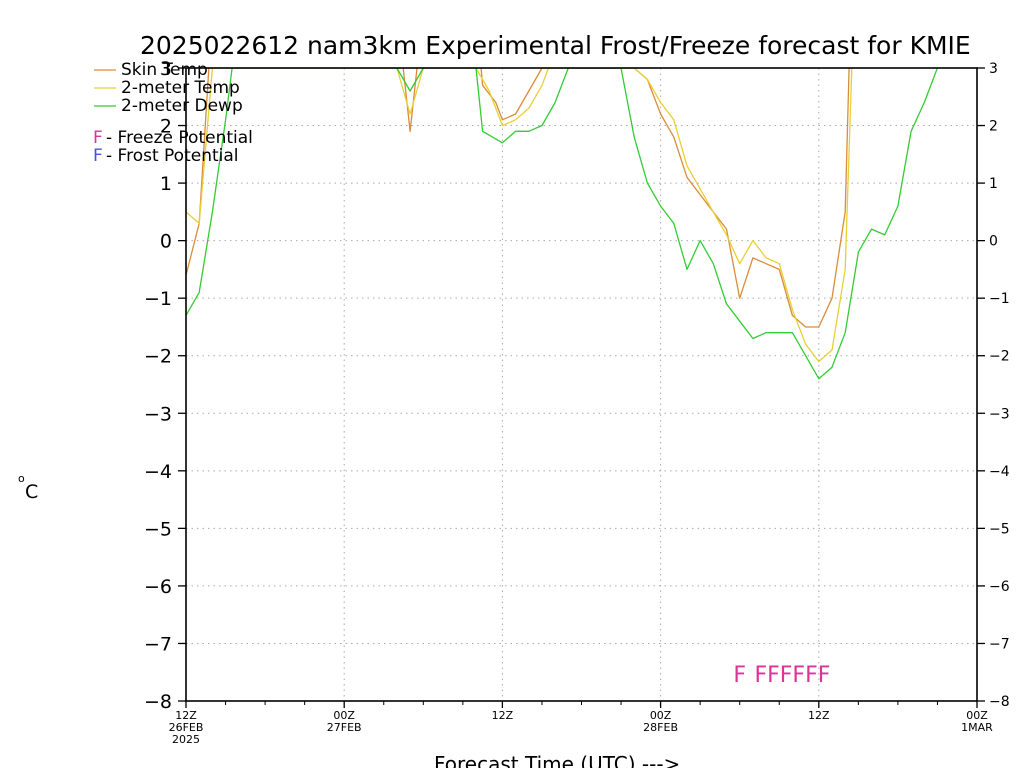  Describe the element at coordinates (739, 675) in the screenshot. I see `freeze-marker: F` at that location.